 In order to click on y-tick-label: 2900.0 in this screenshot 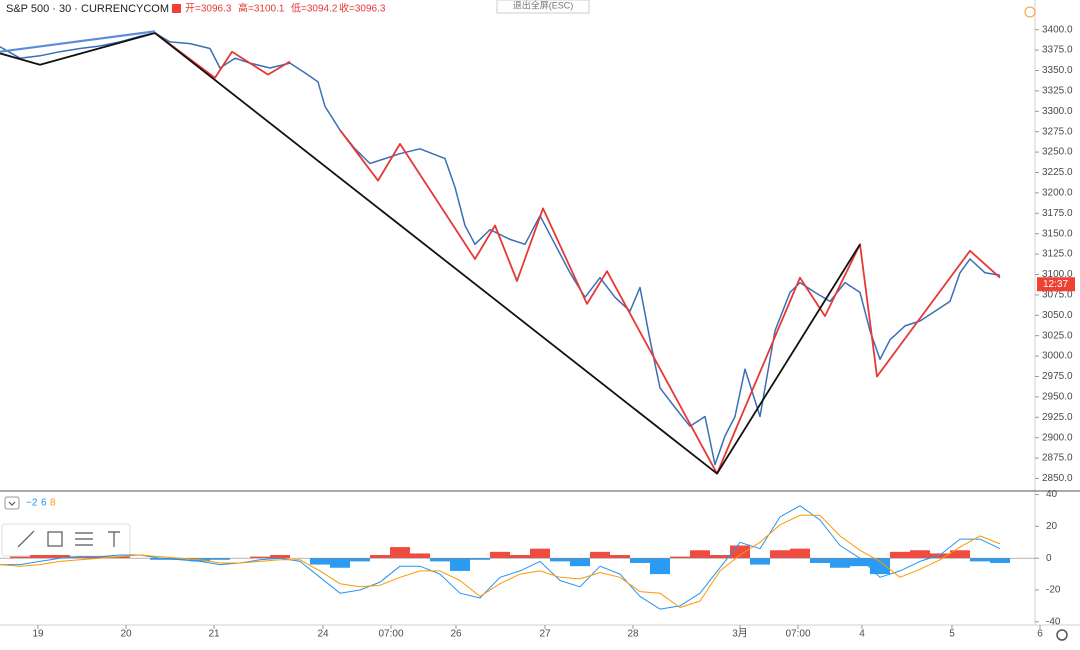, I will do `click(1057, 437)`.